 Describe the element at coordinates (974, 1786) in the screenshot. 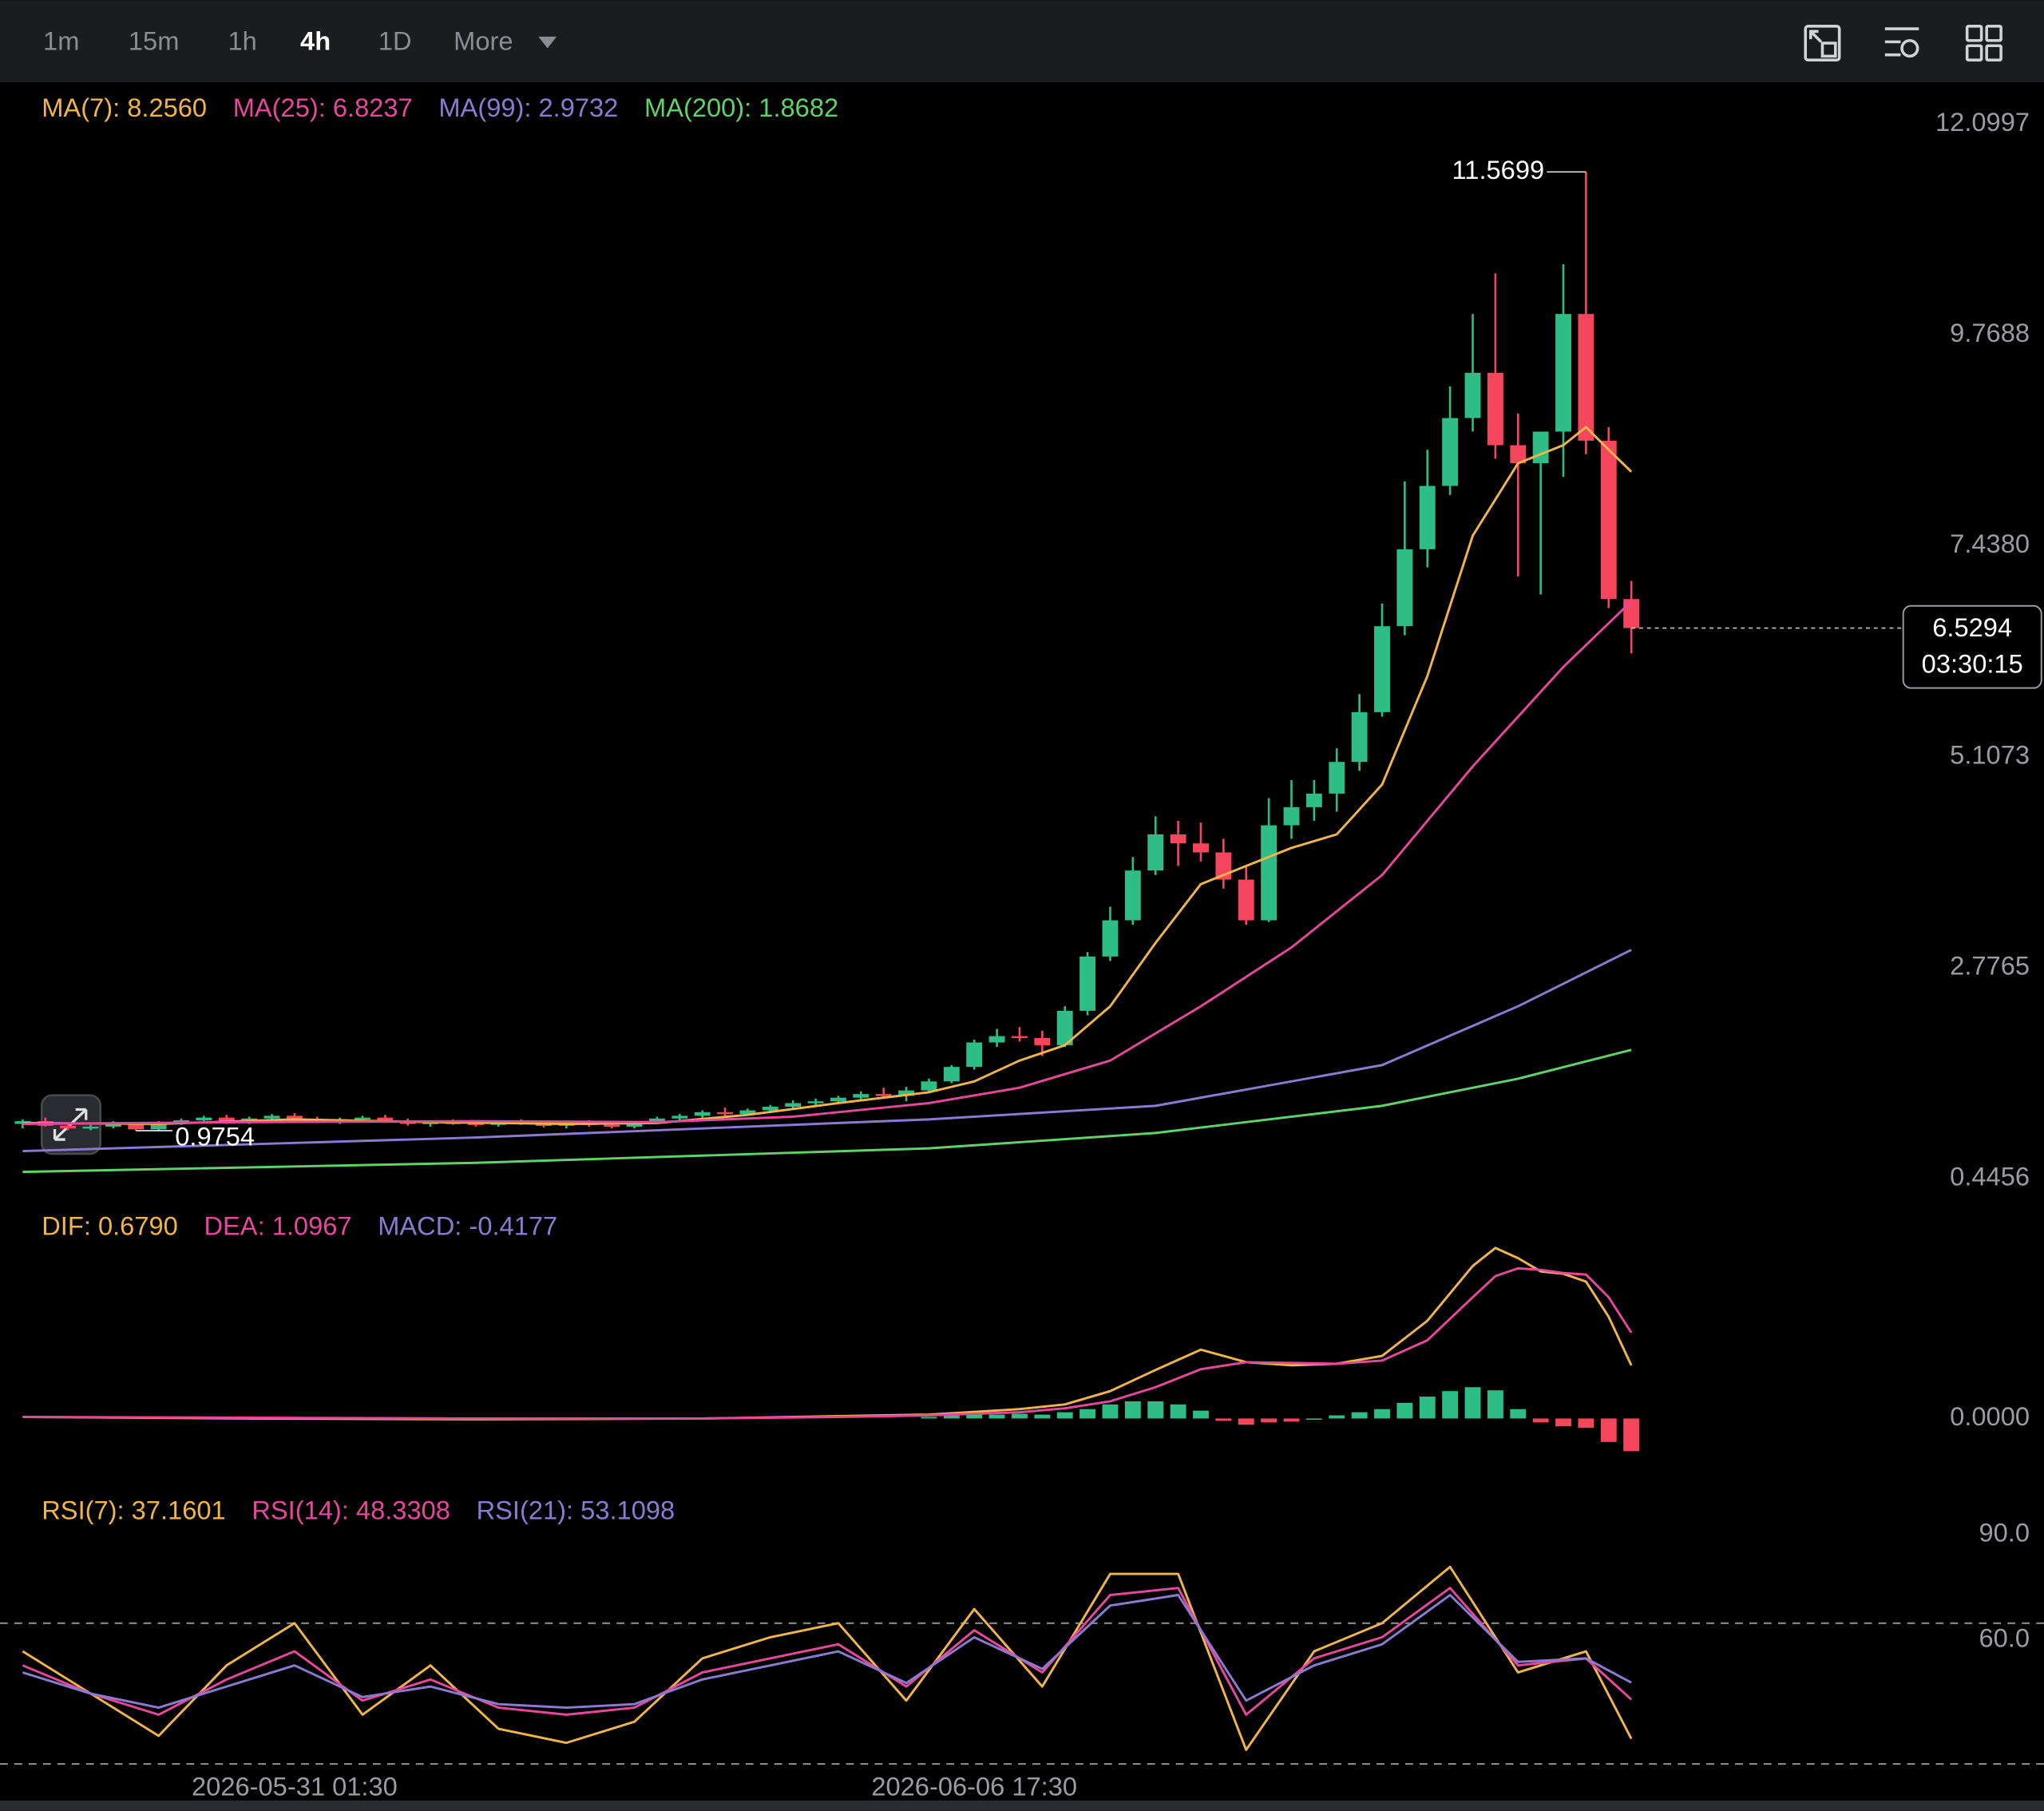

I see `x-tick-label: 2026-06-06 17:30` at that location.